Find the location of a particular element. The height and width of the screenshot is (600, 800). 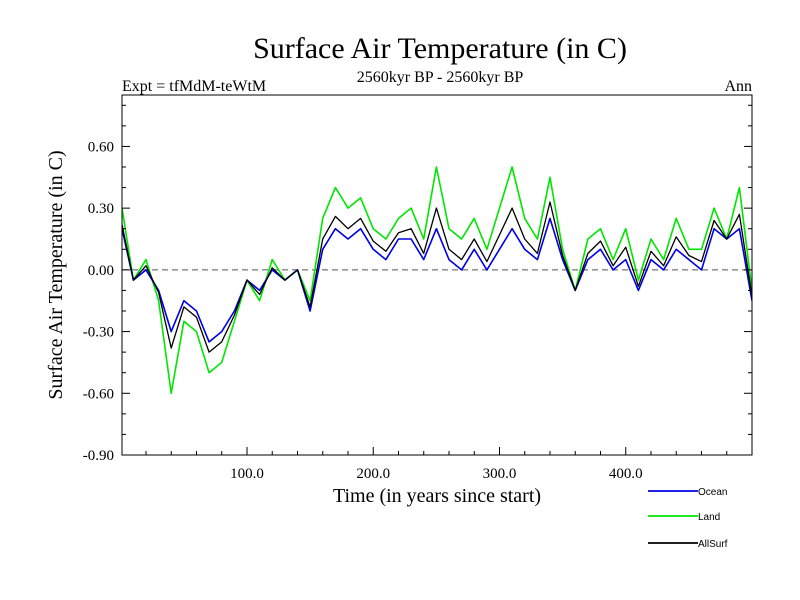

legend-label-land: Land is located at coordinates (709, 517).